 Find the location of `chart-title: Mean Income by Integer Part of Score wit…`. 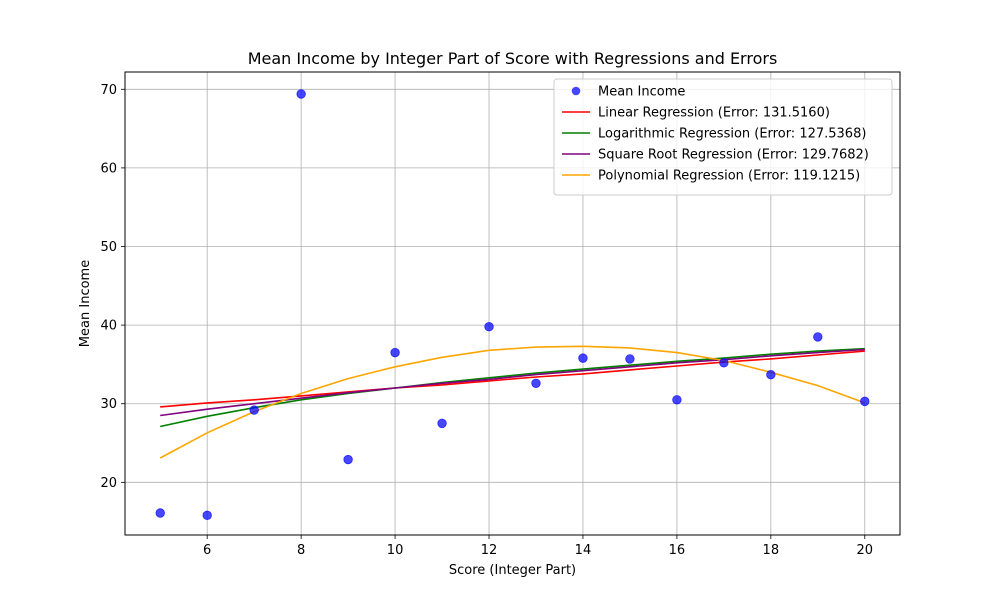

chart-title: Mean Income by Integer Part of Score wit… is located at coordinates (513, 58).